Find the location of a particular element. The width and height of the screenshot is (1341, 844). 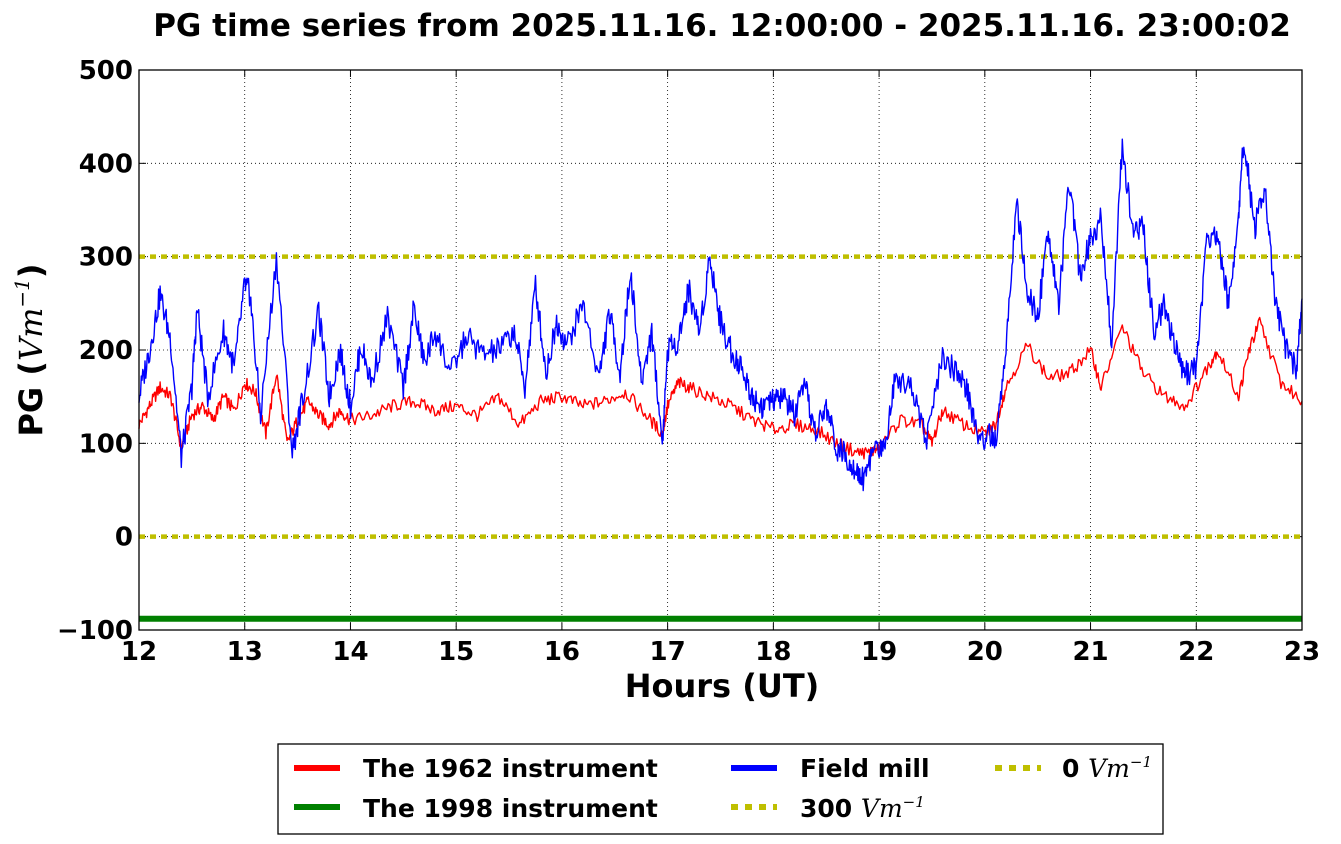

y-tick-labels: −100 0 100 200 300 400 500 is located at coordinates (95, 351).